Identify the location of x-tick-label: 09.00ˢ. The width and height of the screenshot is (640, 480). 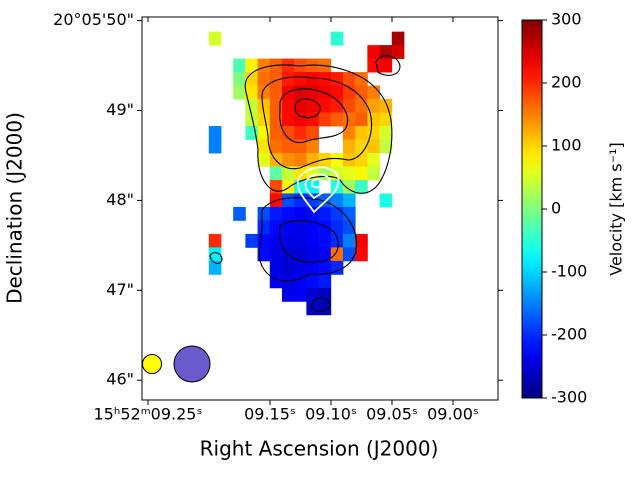
(453, 414).